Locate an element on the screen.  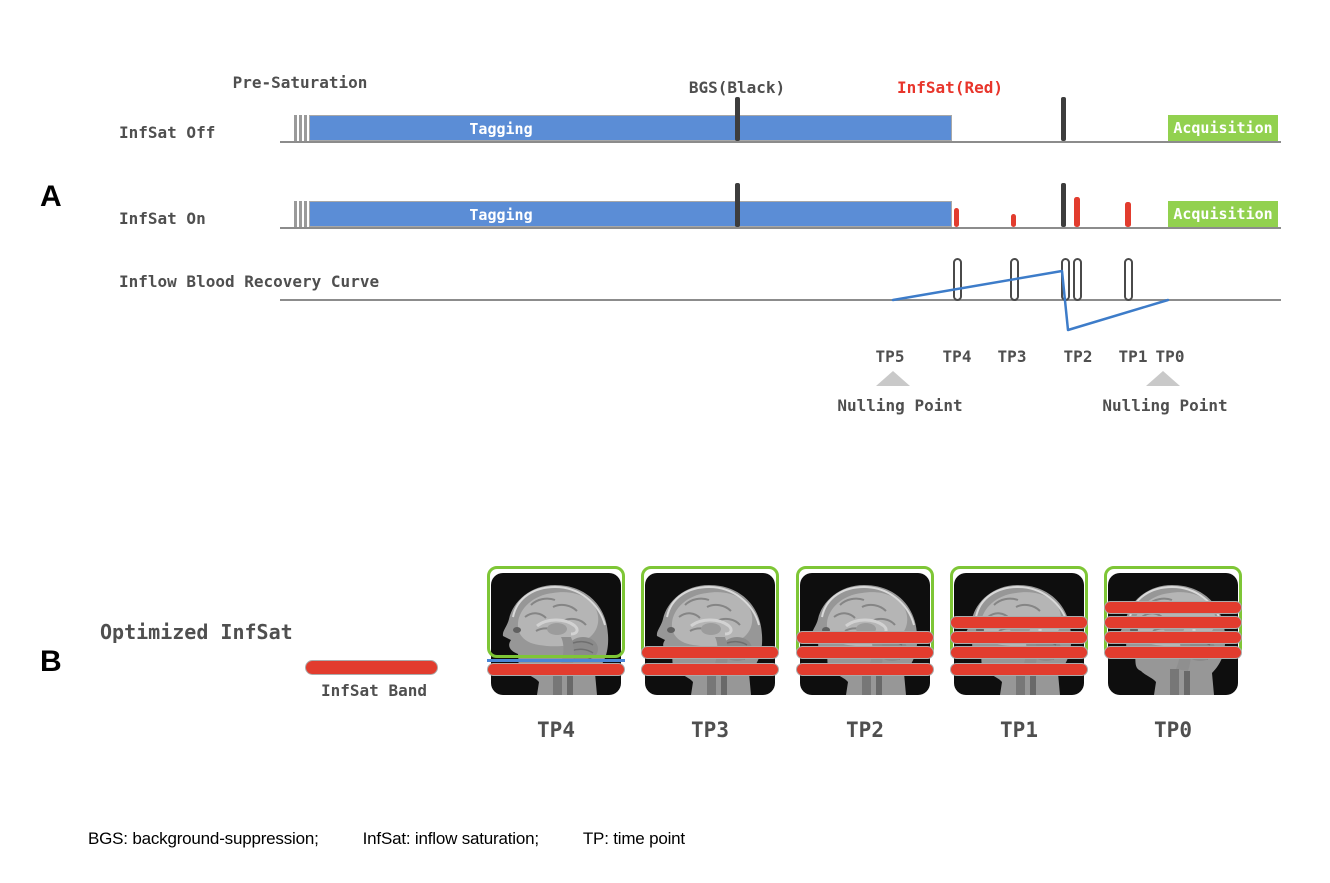
timepoint-label-tp5: TP5 is located at coordinates (890, 356).